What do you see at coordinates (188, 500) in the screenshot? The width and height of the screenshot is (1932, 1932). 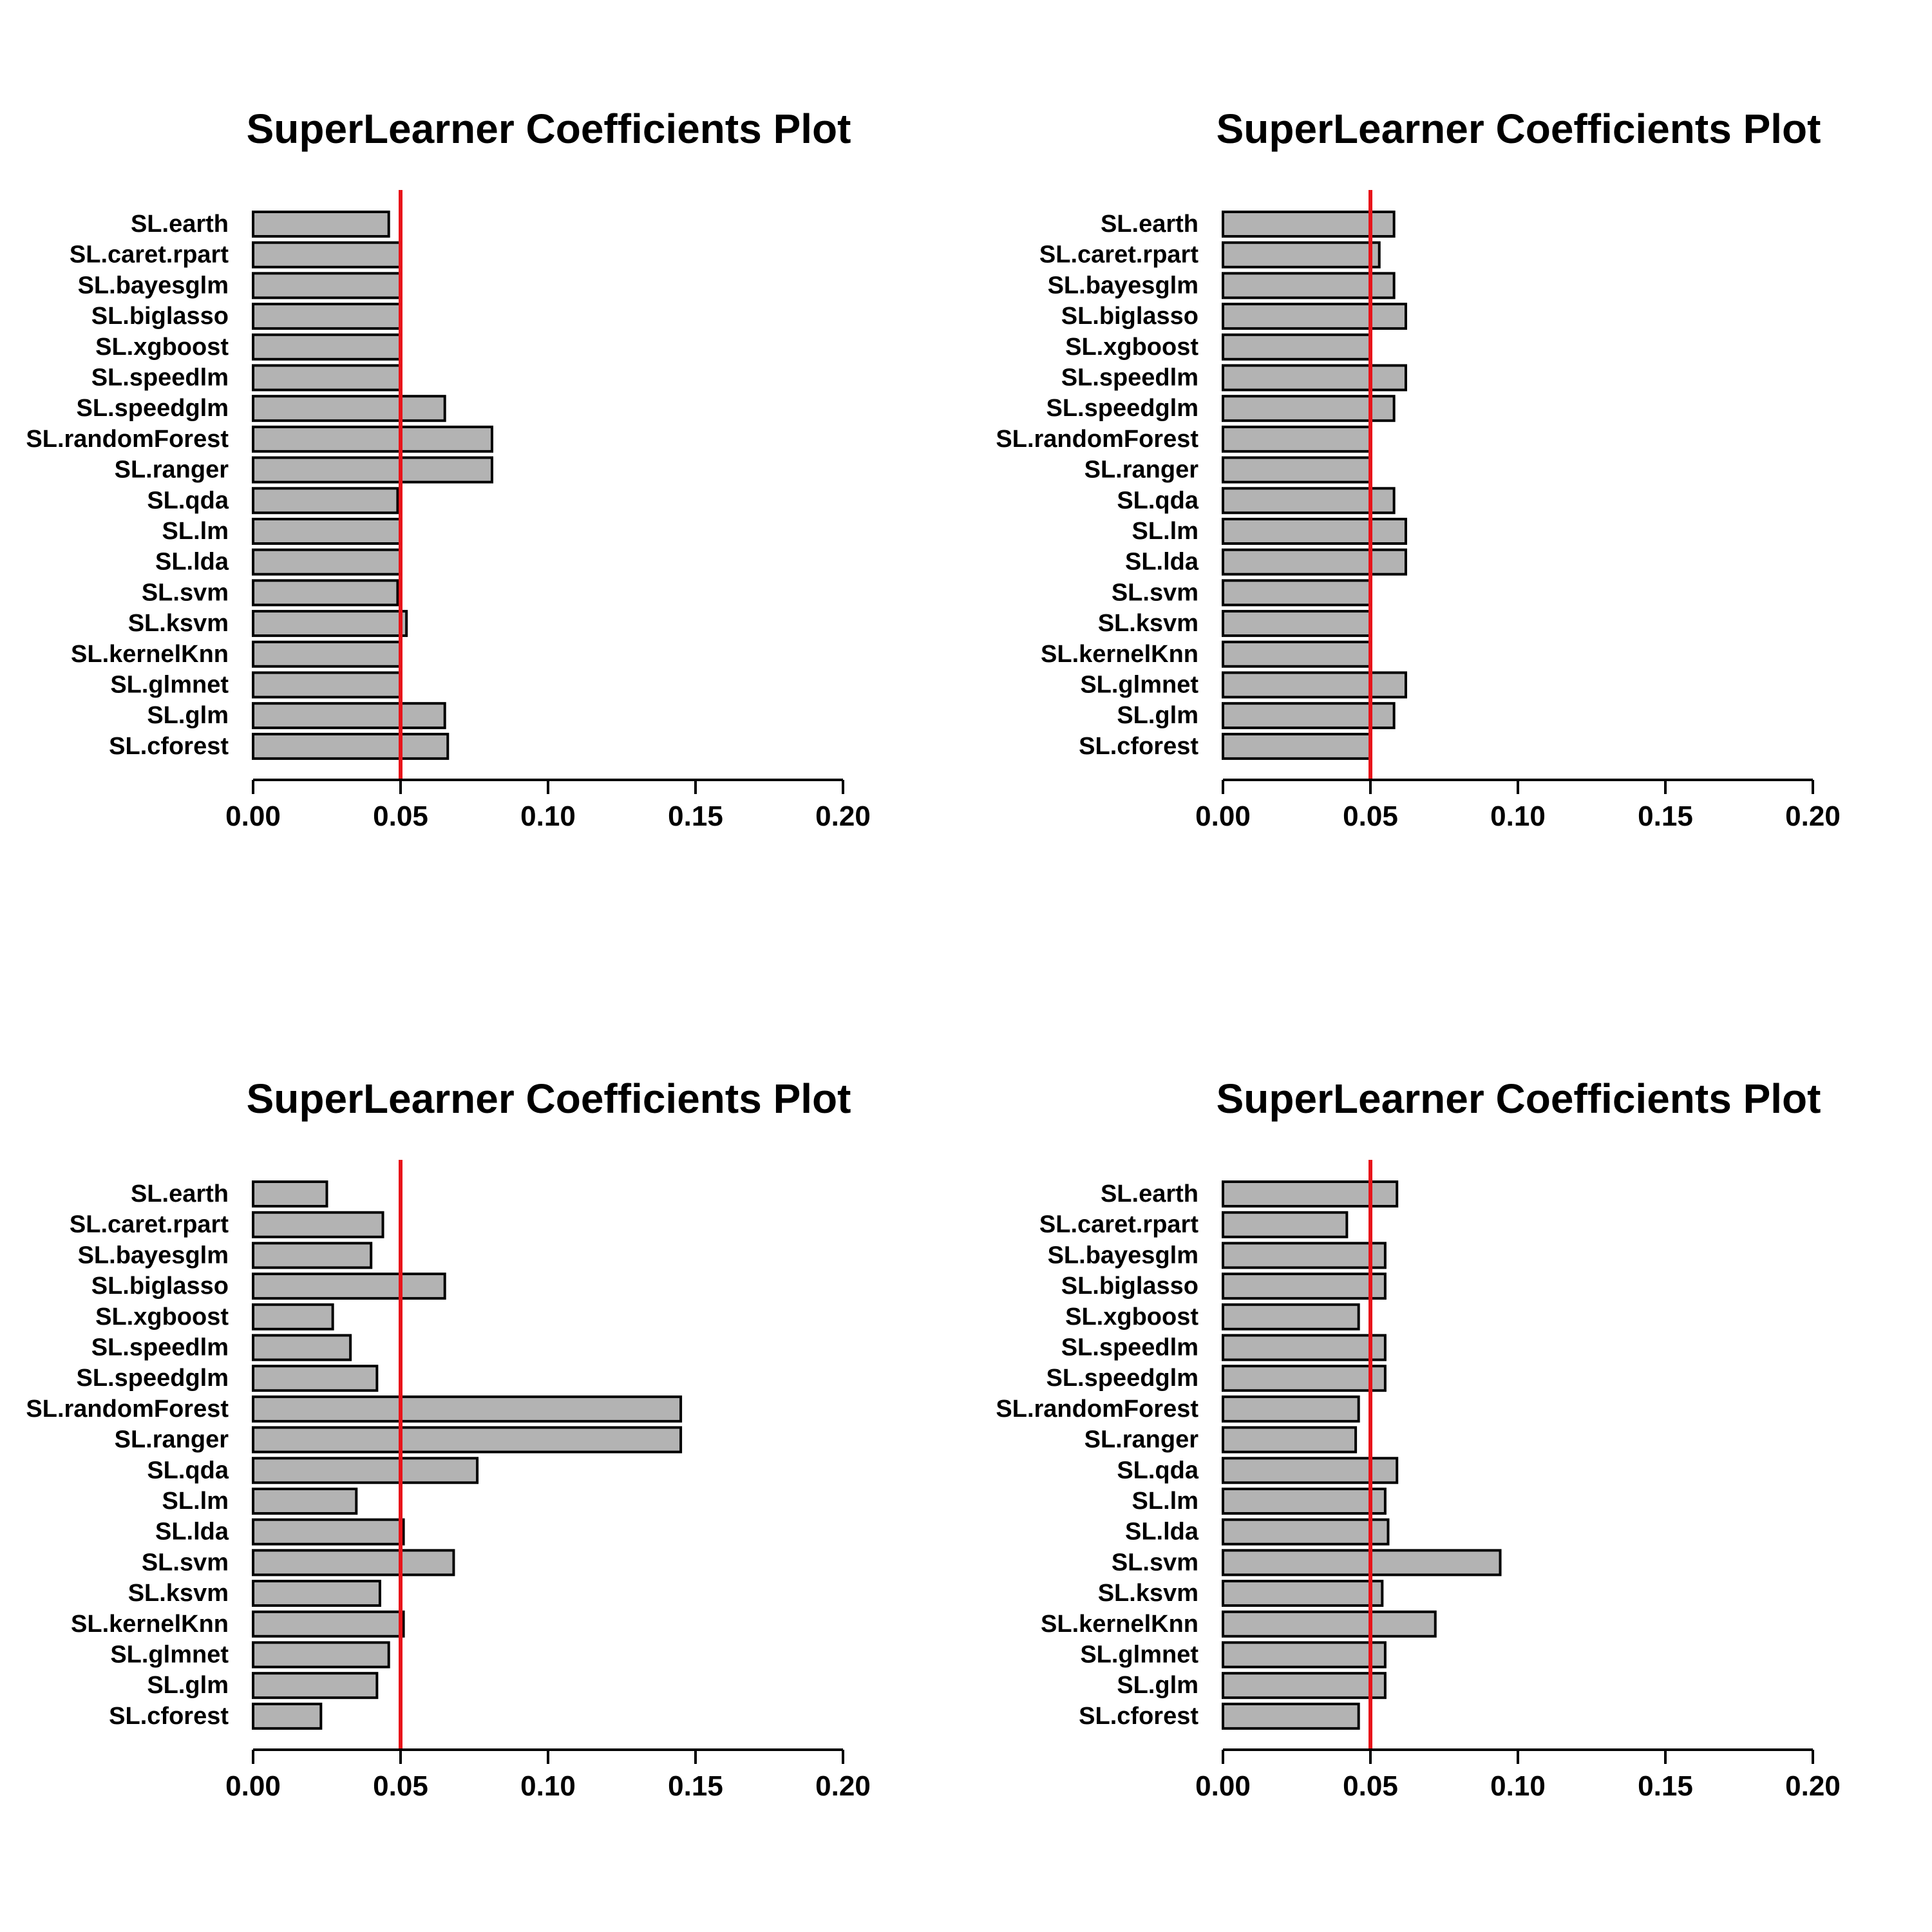 I see `category-label: SL.qda` at bounding box center [188, 500].